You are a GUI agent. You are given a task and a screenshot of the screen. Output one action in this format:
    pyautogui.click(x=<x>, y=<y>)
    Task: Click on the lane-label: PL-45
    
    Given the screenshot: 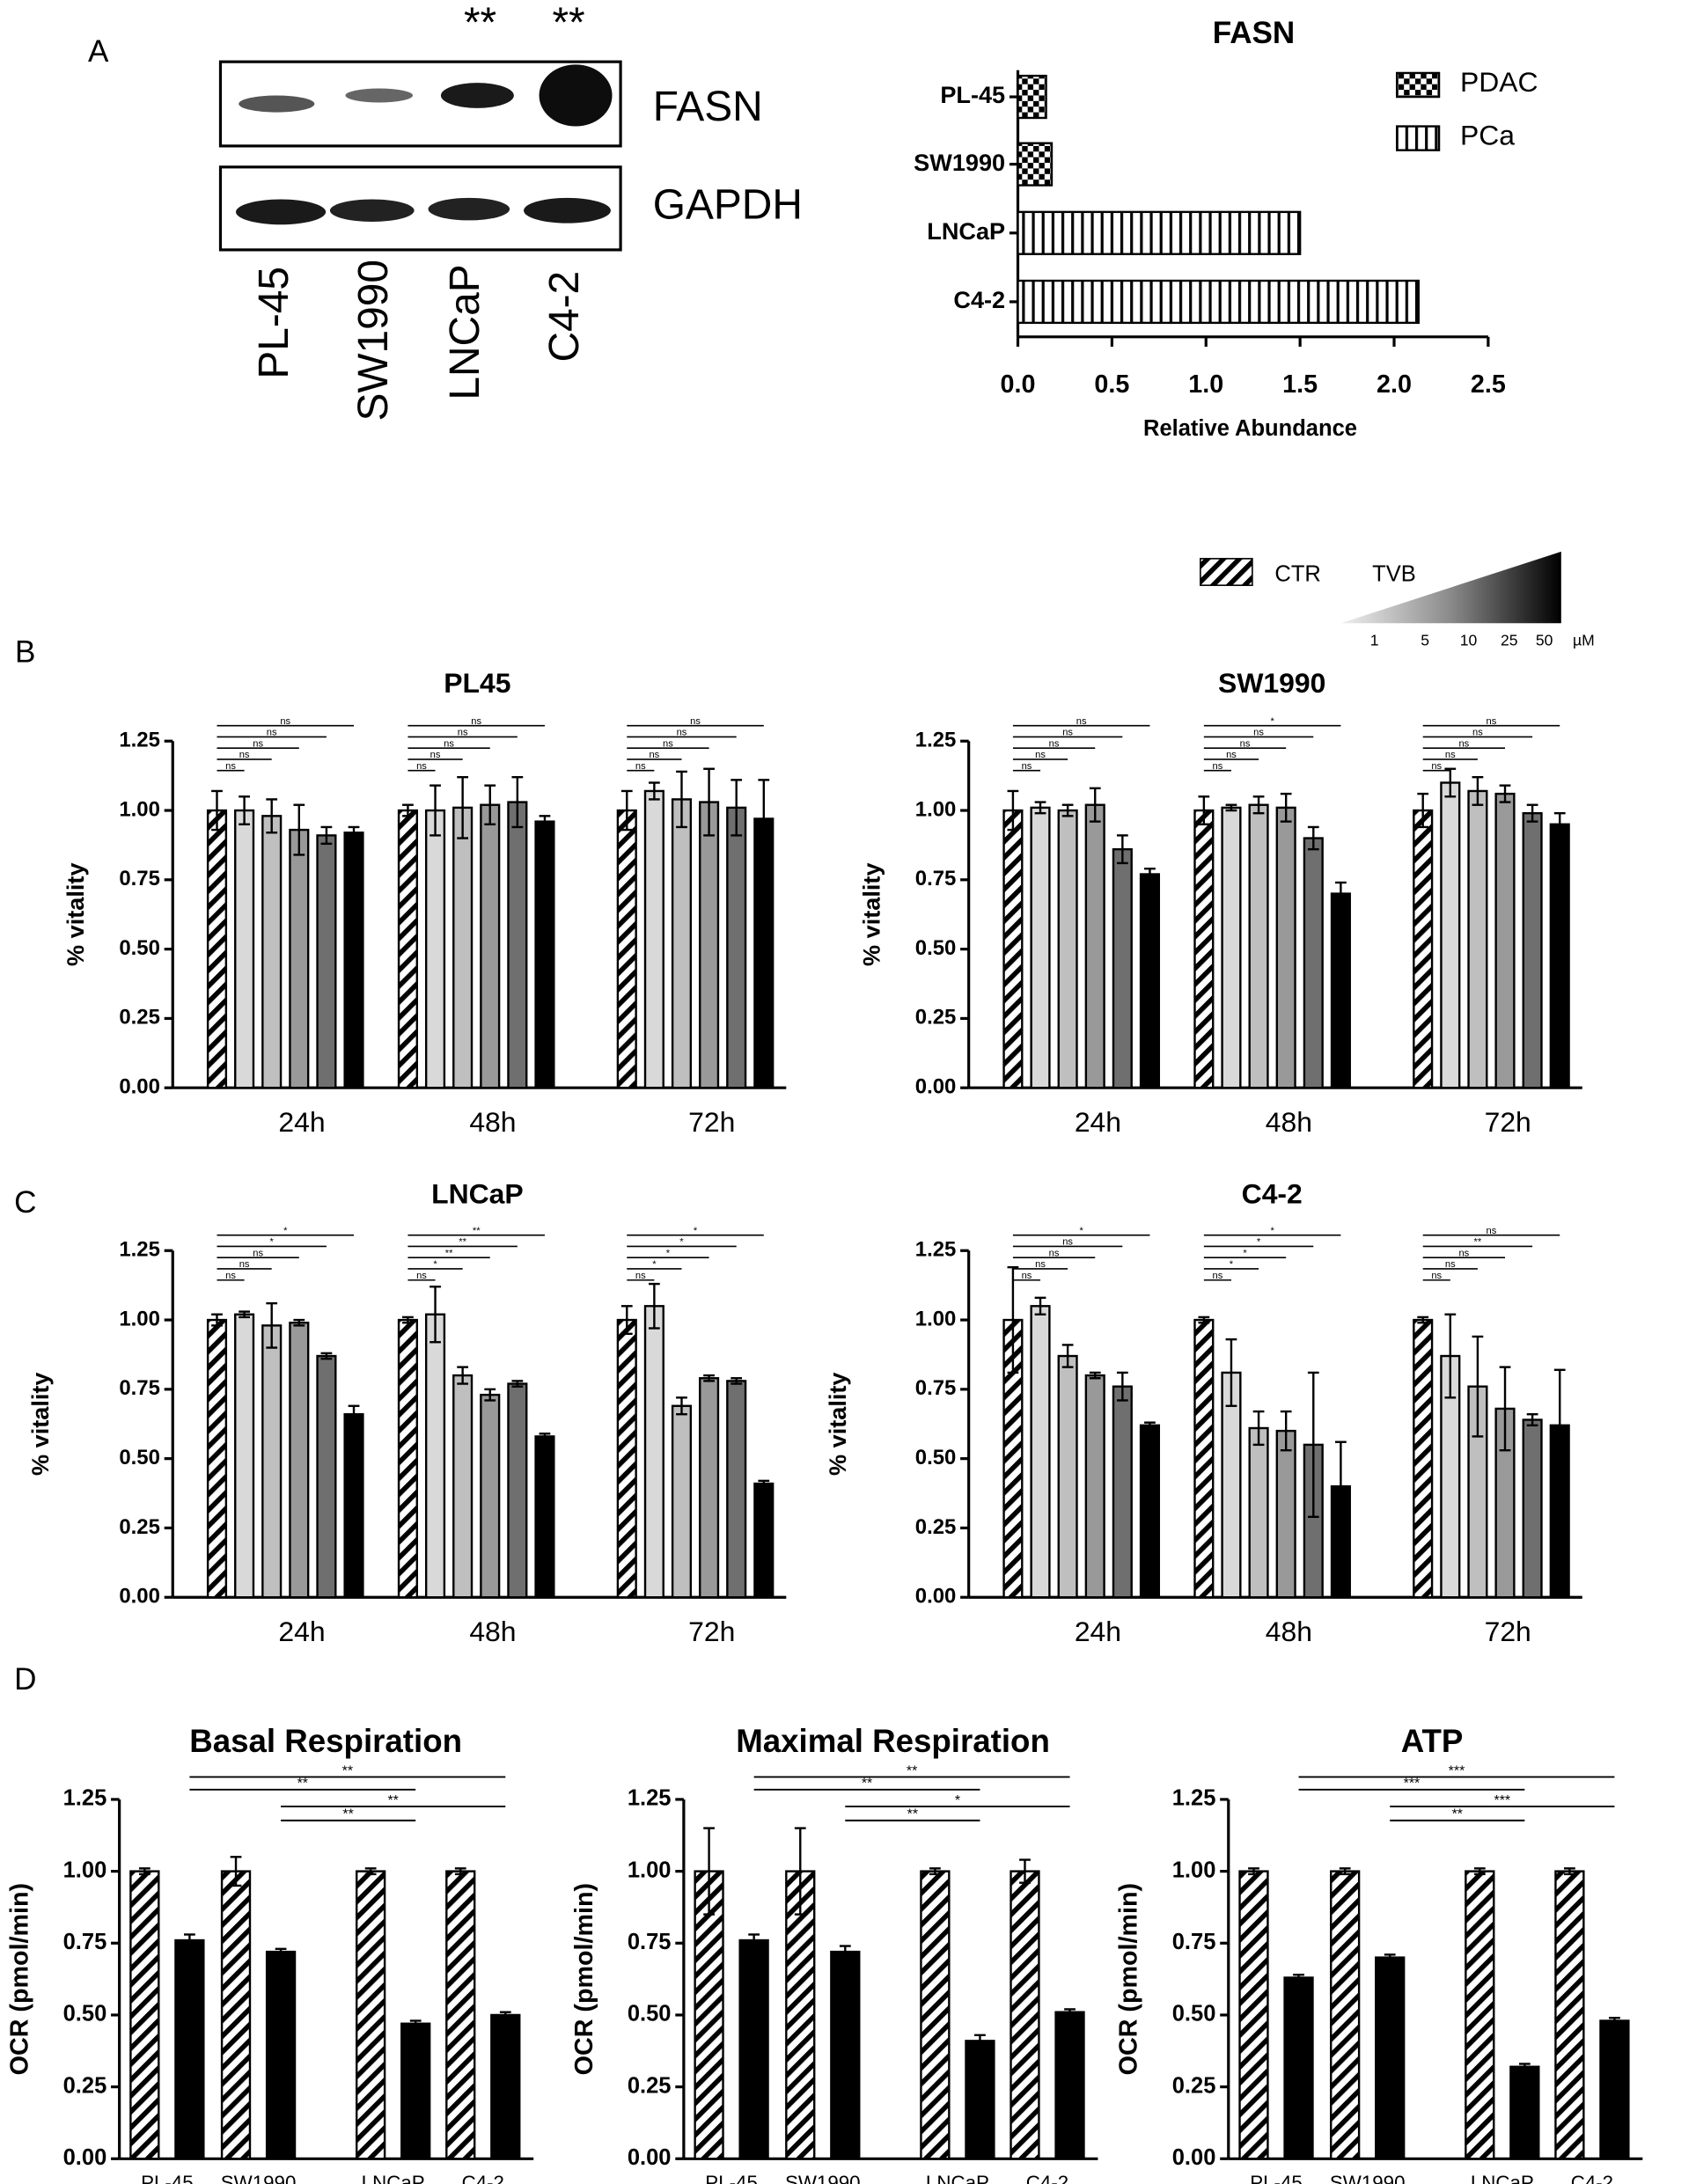 What is the action you would take?
    pyautogui.click(x=274, y=323)
    